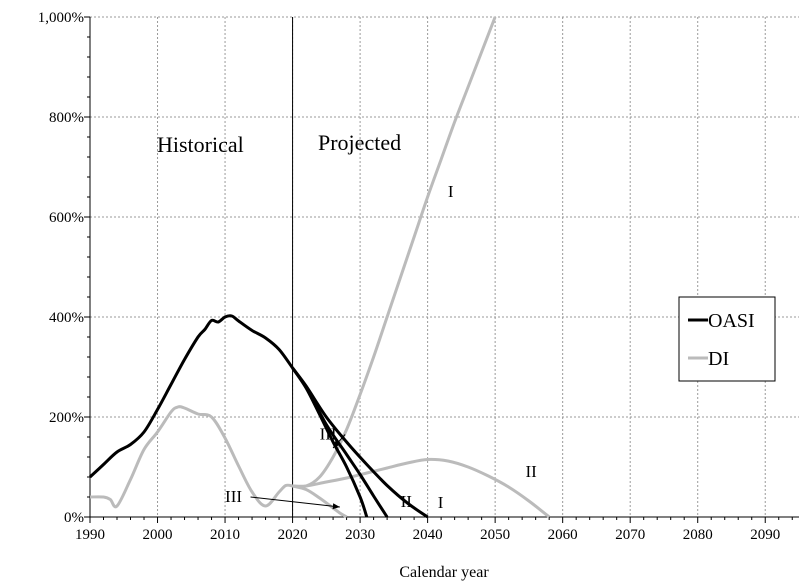  Describe the element at coordinates (66, 118) in the screenshot. I see `y-tick-label: 800%` at that location.